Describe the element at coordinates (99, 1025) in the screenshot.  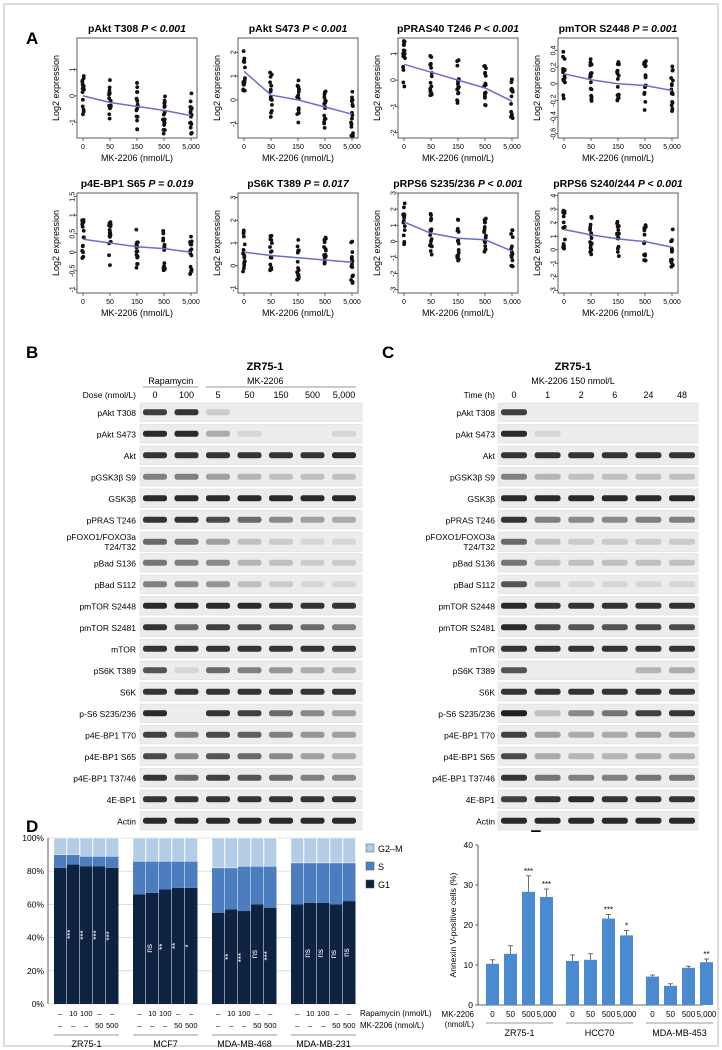
I see `mk2206-dose: 50` at that location.